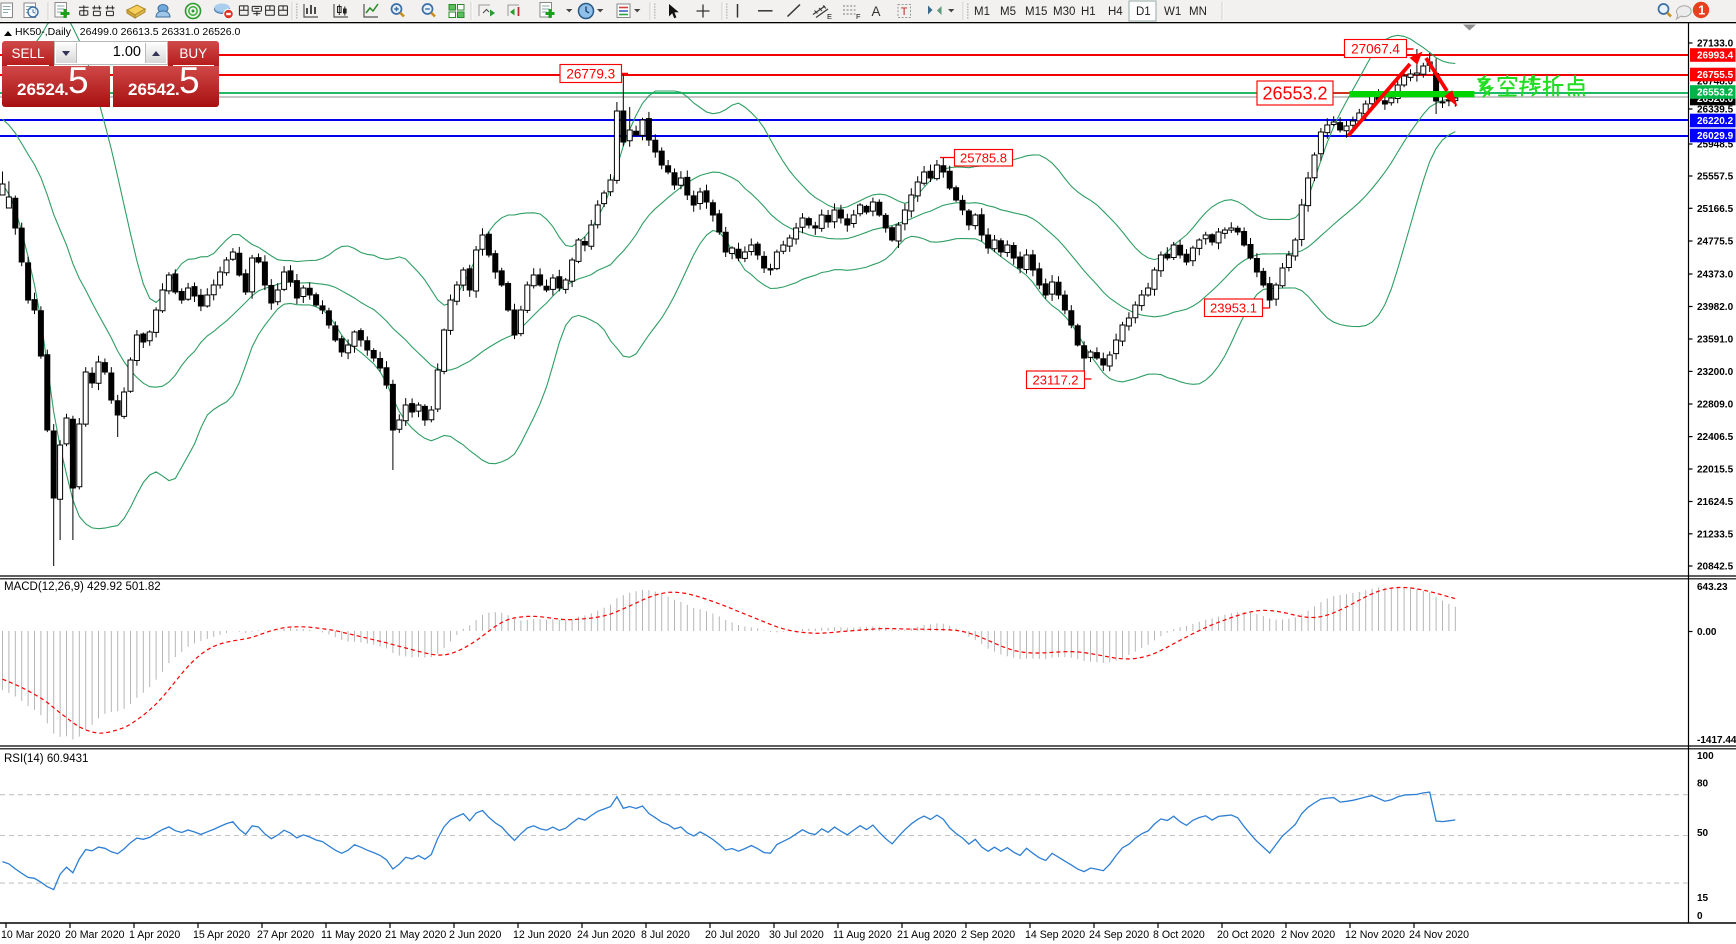  Describe the element at coordinates (95, 935) in the screenshot. I see `svg-text: 20 Mar 2020` at that location.